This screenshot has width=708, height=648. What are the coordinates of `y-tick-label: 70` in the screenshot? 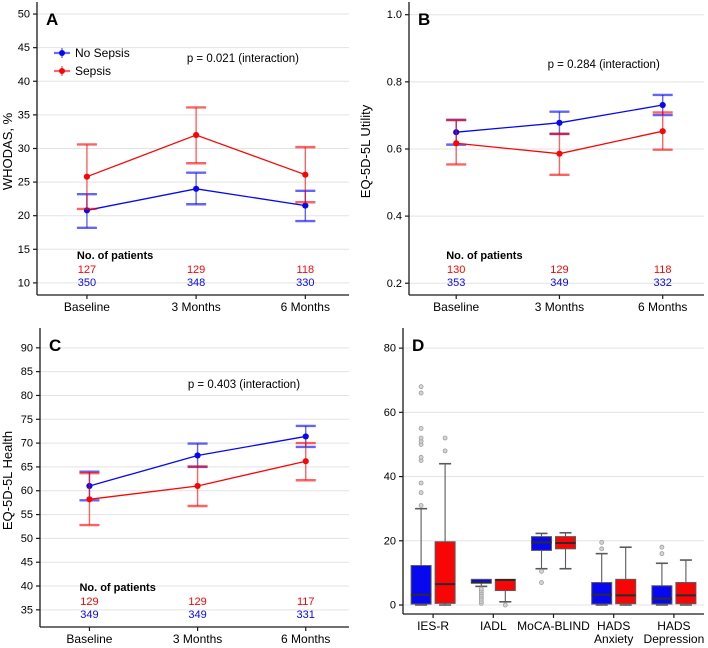 It's located at (27, 444).